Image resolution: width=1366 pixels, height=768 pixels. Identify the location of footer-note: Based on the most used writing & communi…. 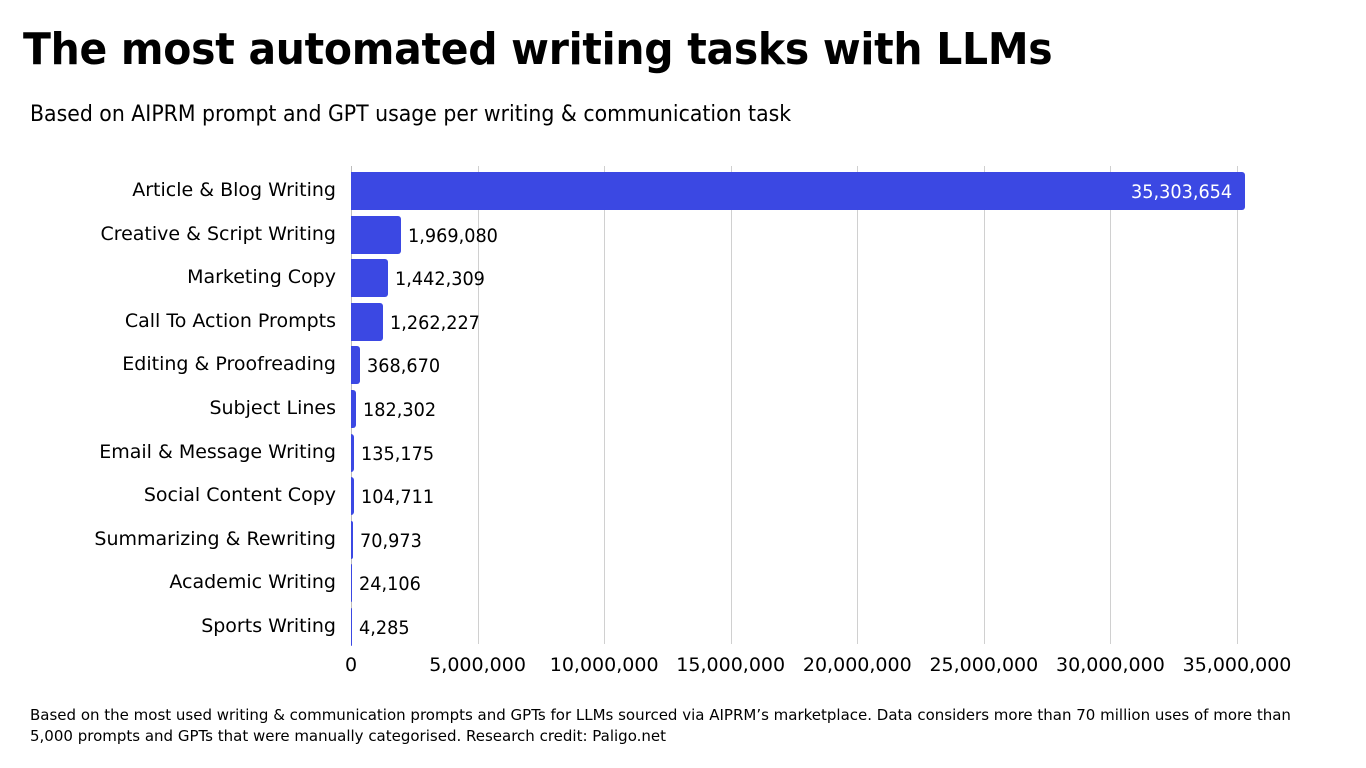
(660, 725).